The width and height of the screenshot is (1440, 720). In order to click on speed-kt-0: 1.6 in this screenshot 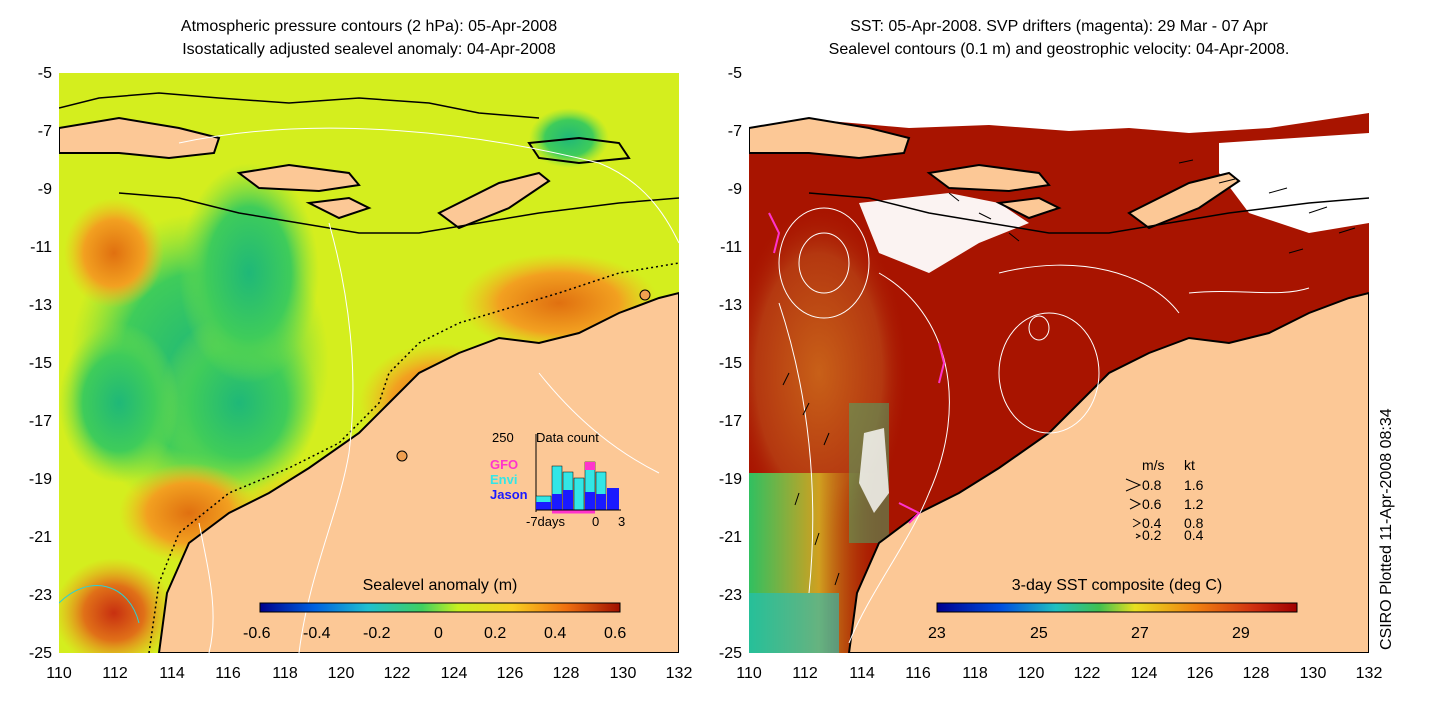, I will do `click(1194, 485)`.